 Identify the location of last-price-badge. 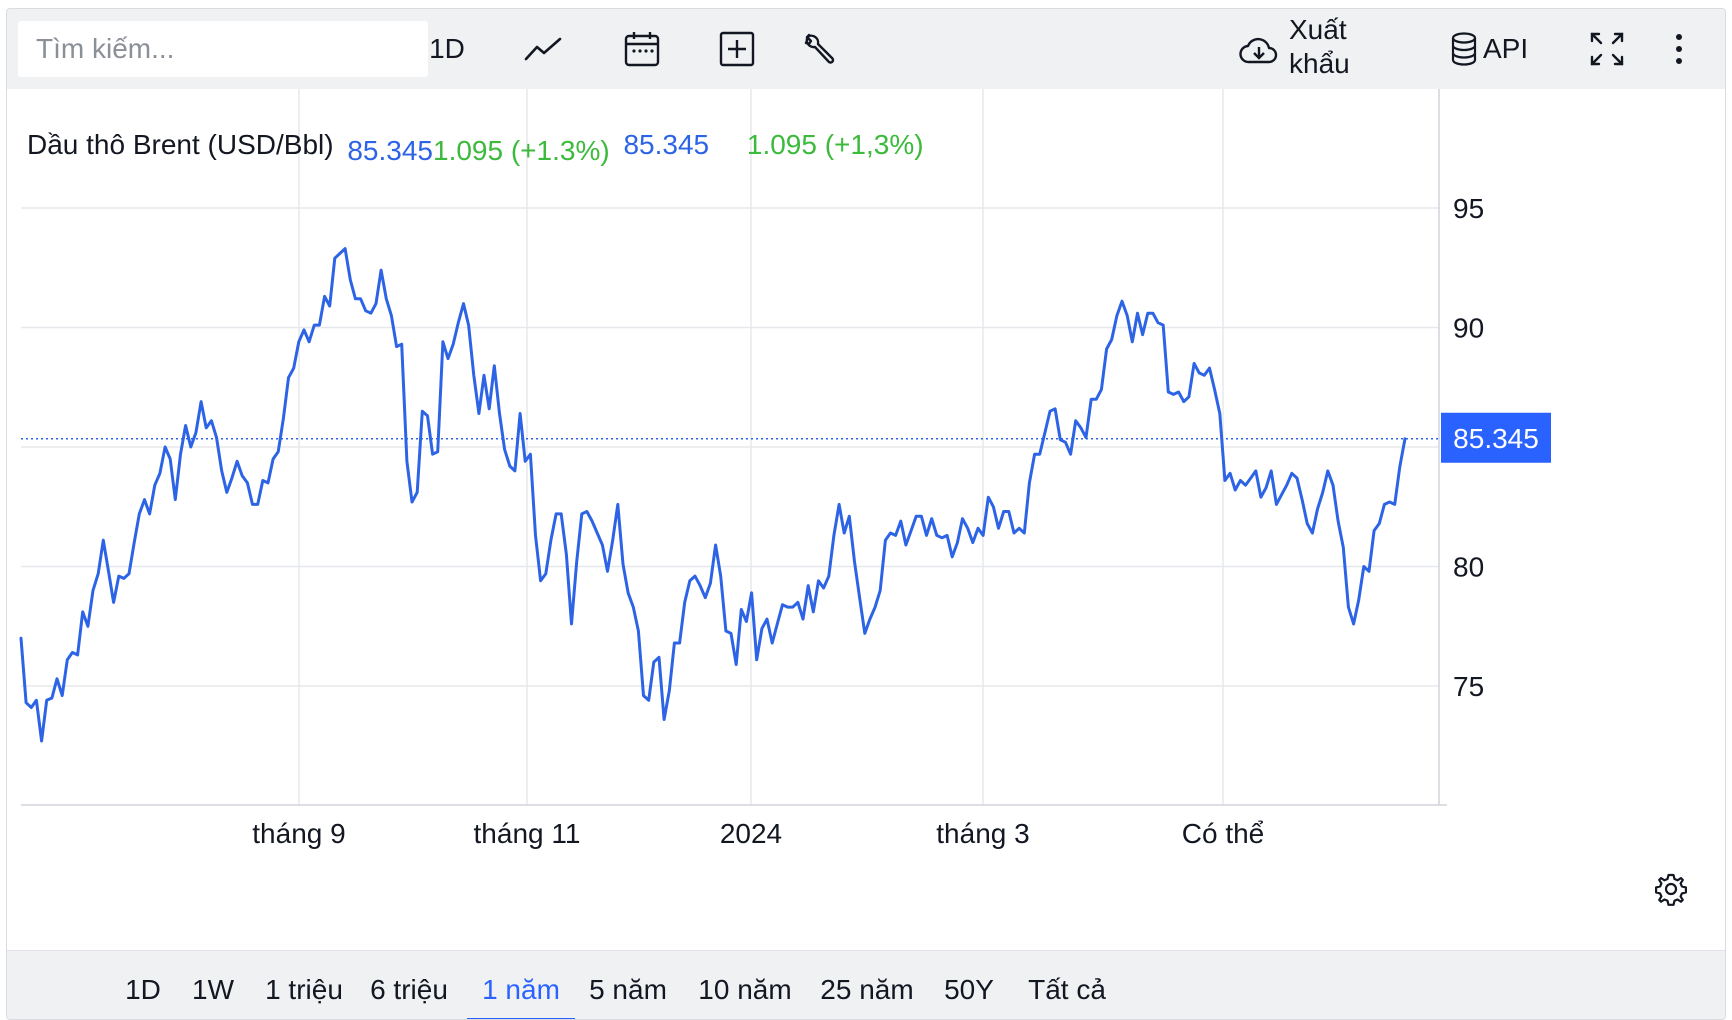
(1496, 437).